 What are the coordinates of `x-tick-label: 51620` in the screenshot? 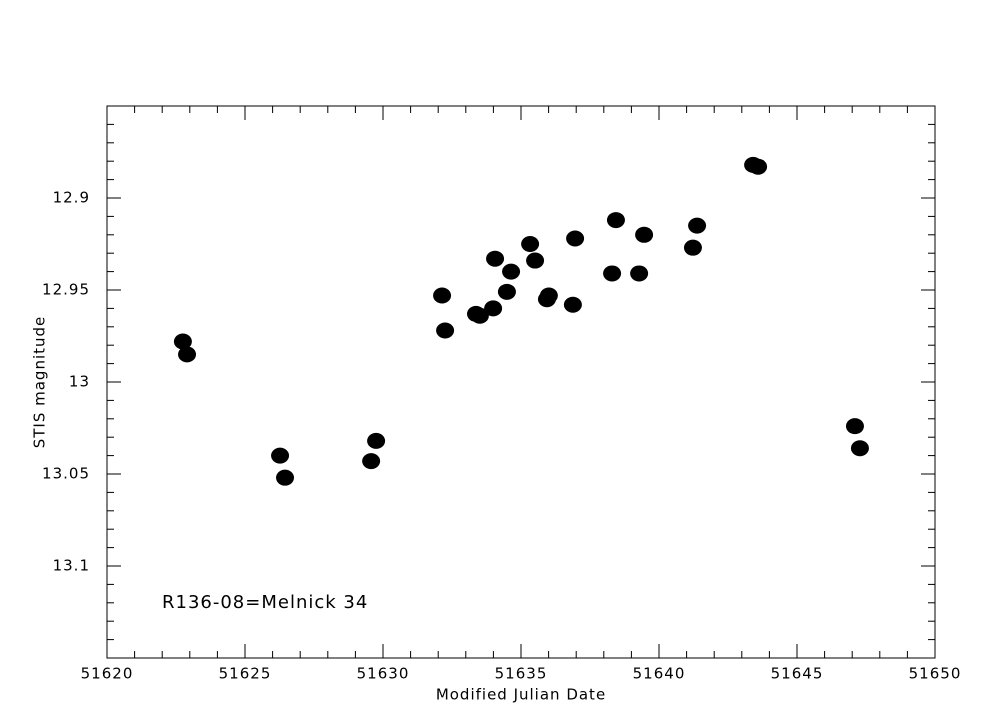 It's located at (107, 674).